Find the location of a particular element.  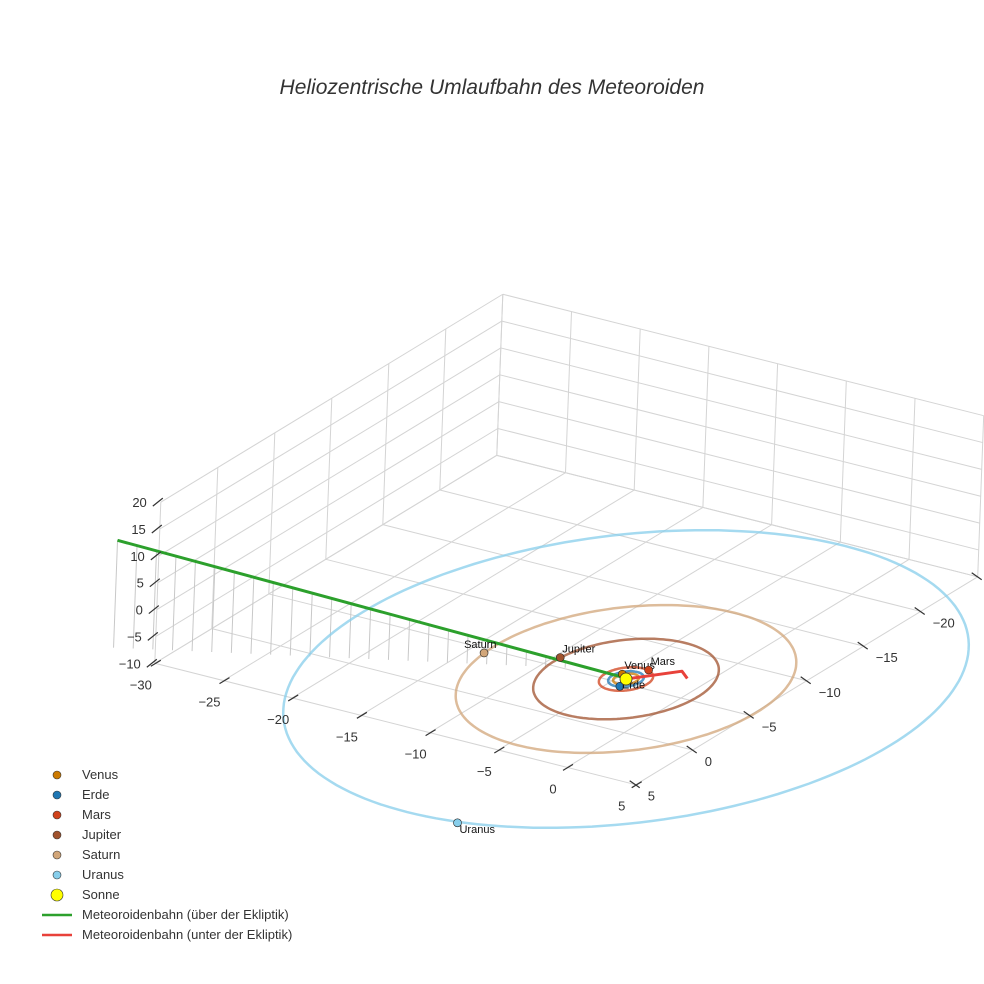

x-tick-label: −15 is located at coordinates (347, 736).